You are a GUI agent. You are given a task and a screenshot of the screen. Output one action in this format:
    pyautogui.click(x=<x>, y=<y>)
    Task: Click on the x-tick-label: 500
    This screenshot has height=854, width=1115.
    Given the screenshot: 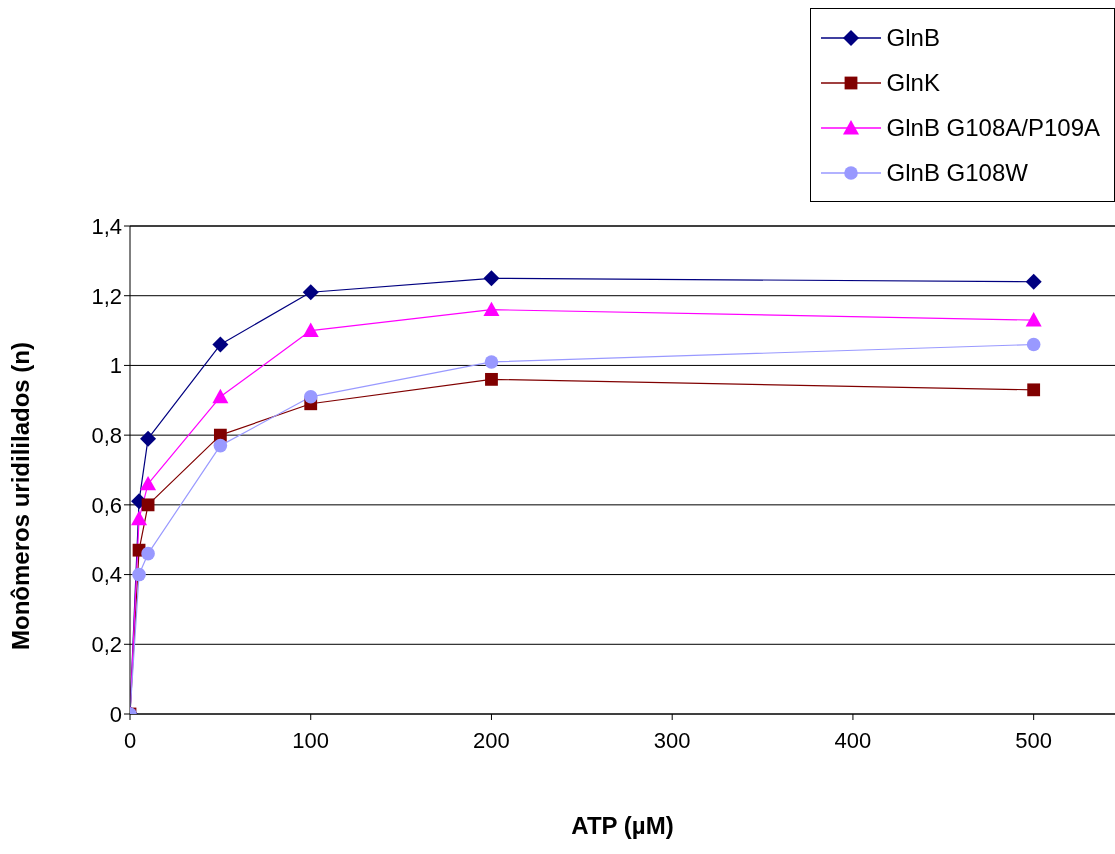 What is the action you would take?
    pyautogui.click(x=1034, y=740)
    